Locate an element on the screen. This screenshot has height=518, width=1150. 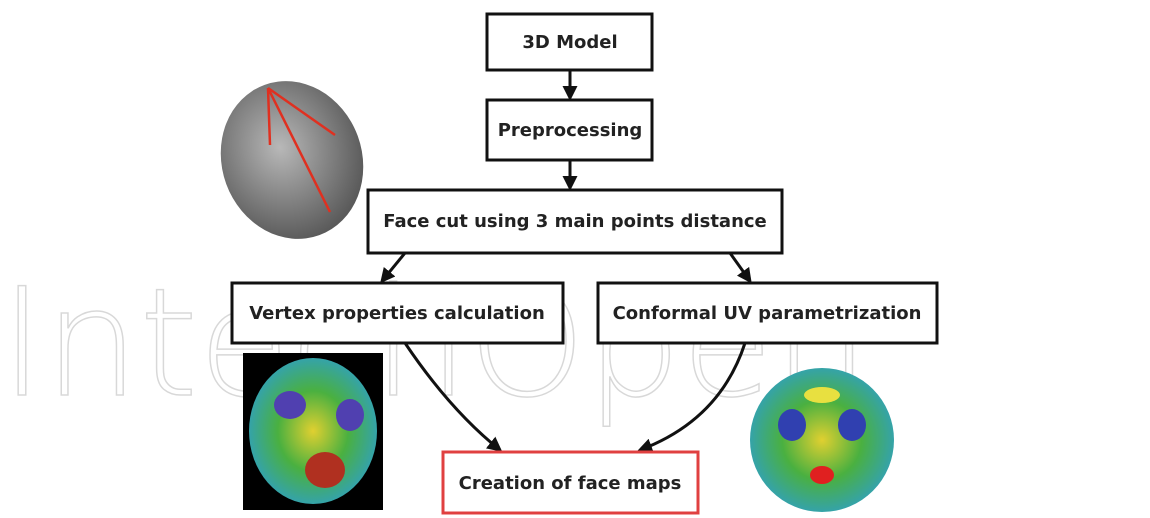
node-label: Preprocessing is located at coordinates (570, 130).